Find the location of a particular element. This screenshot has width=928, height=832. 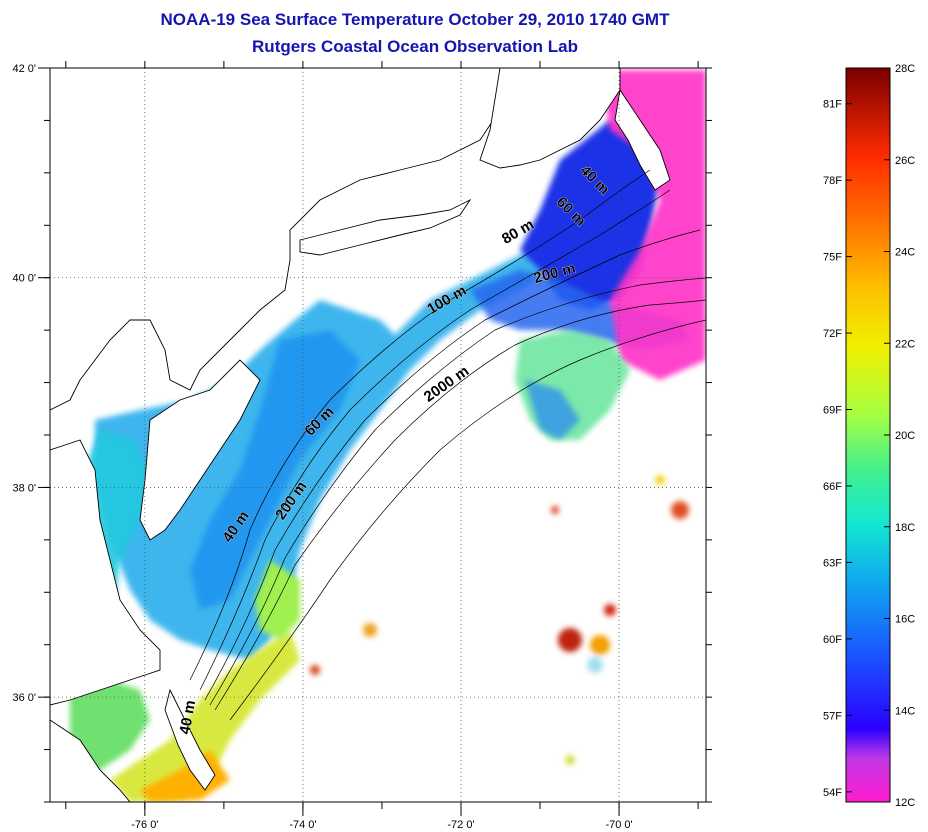

shelf-water-mid is located at coordinates (275, 470).